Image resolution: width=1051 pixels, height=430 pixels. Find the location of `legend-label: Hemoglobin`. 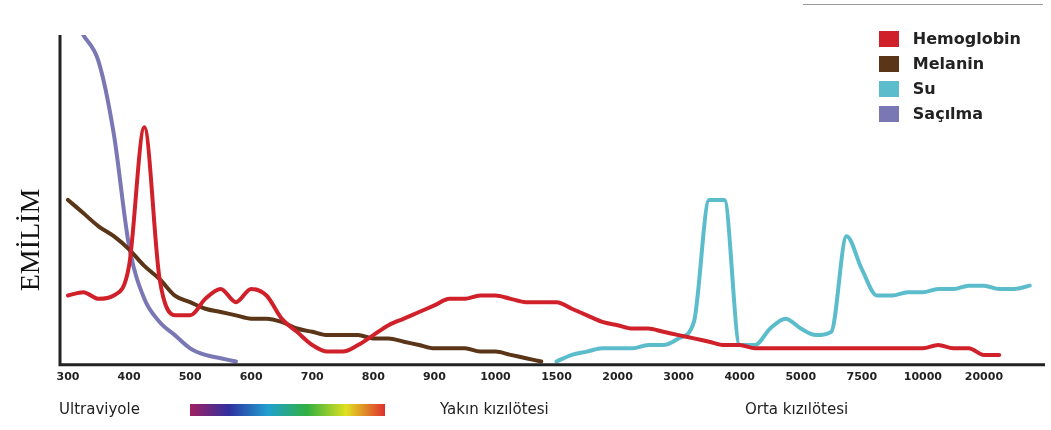

legend-label: Hemoglobin is located at coordinates (966, 38).